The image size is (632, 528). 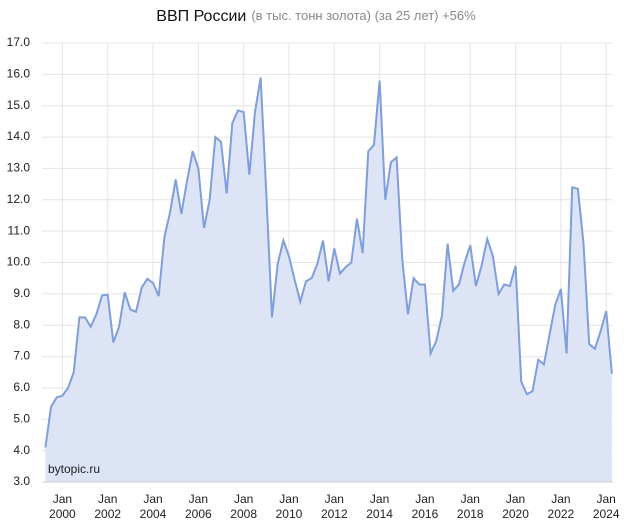 What do you see at coordinates (108, 506) in the screenshot?
I see `x-tick-label: Jan 2002` at bounding box center [108, 506].